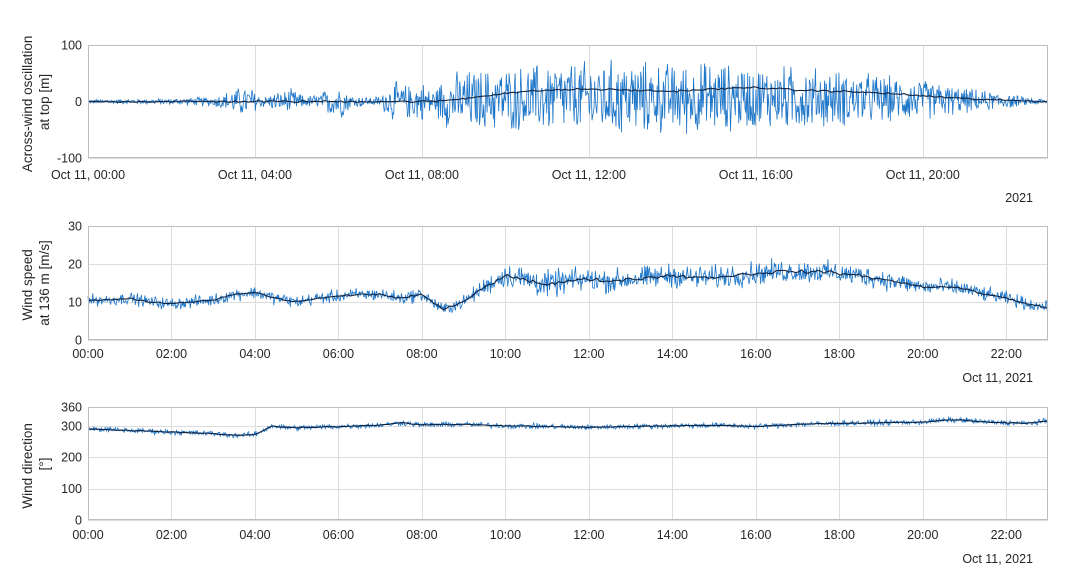 This screenshot has width=1078, height=578. Describe the element at coordinates (69, 159) in the screenshot. I see `y-tick-label: -100` at that location.